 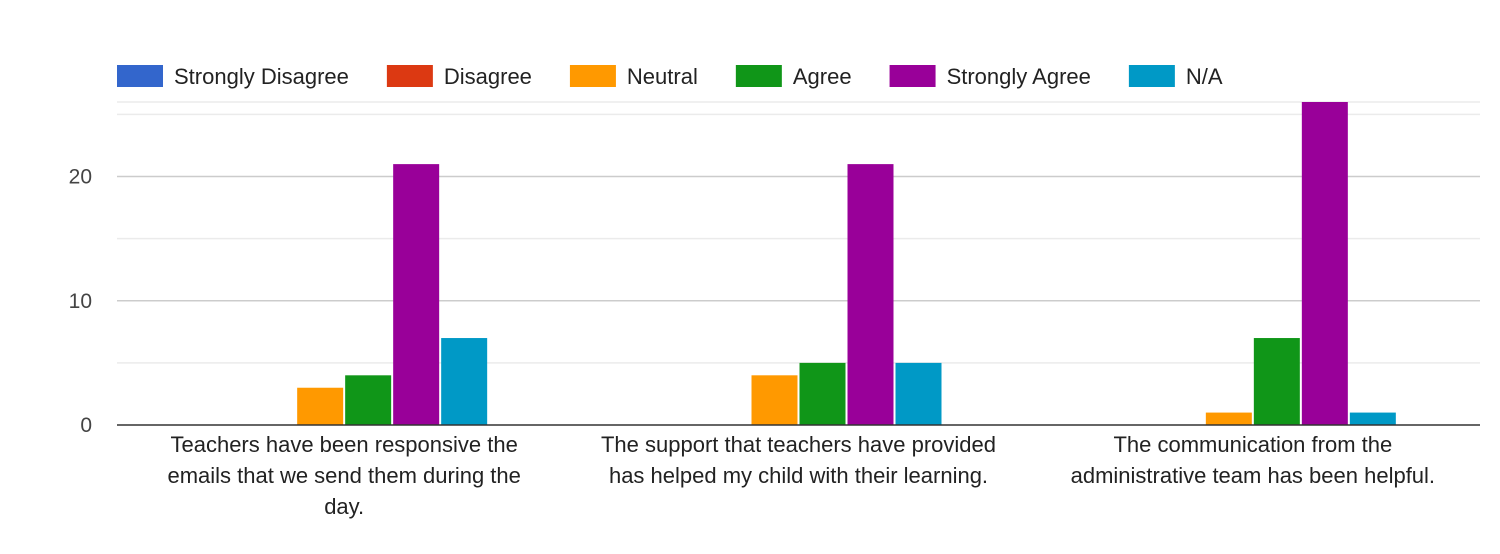 What do you see at coordinates (261, 76) in the screenshot?
I see `legend-label: Strongly Disagree` at bounding box center [261, 76].